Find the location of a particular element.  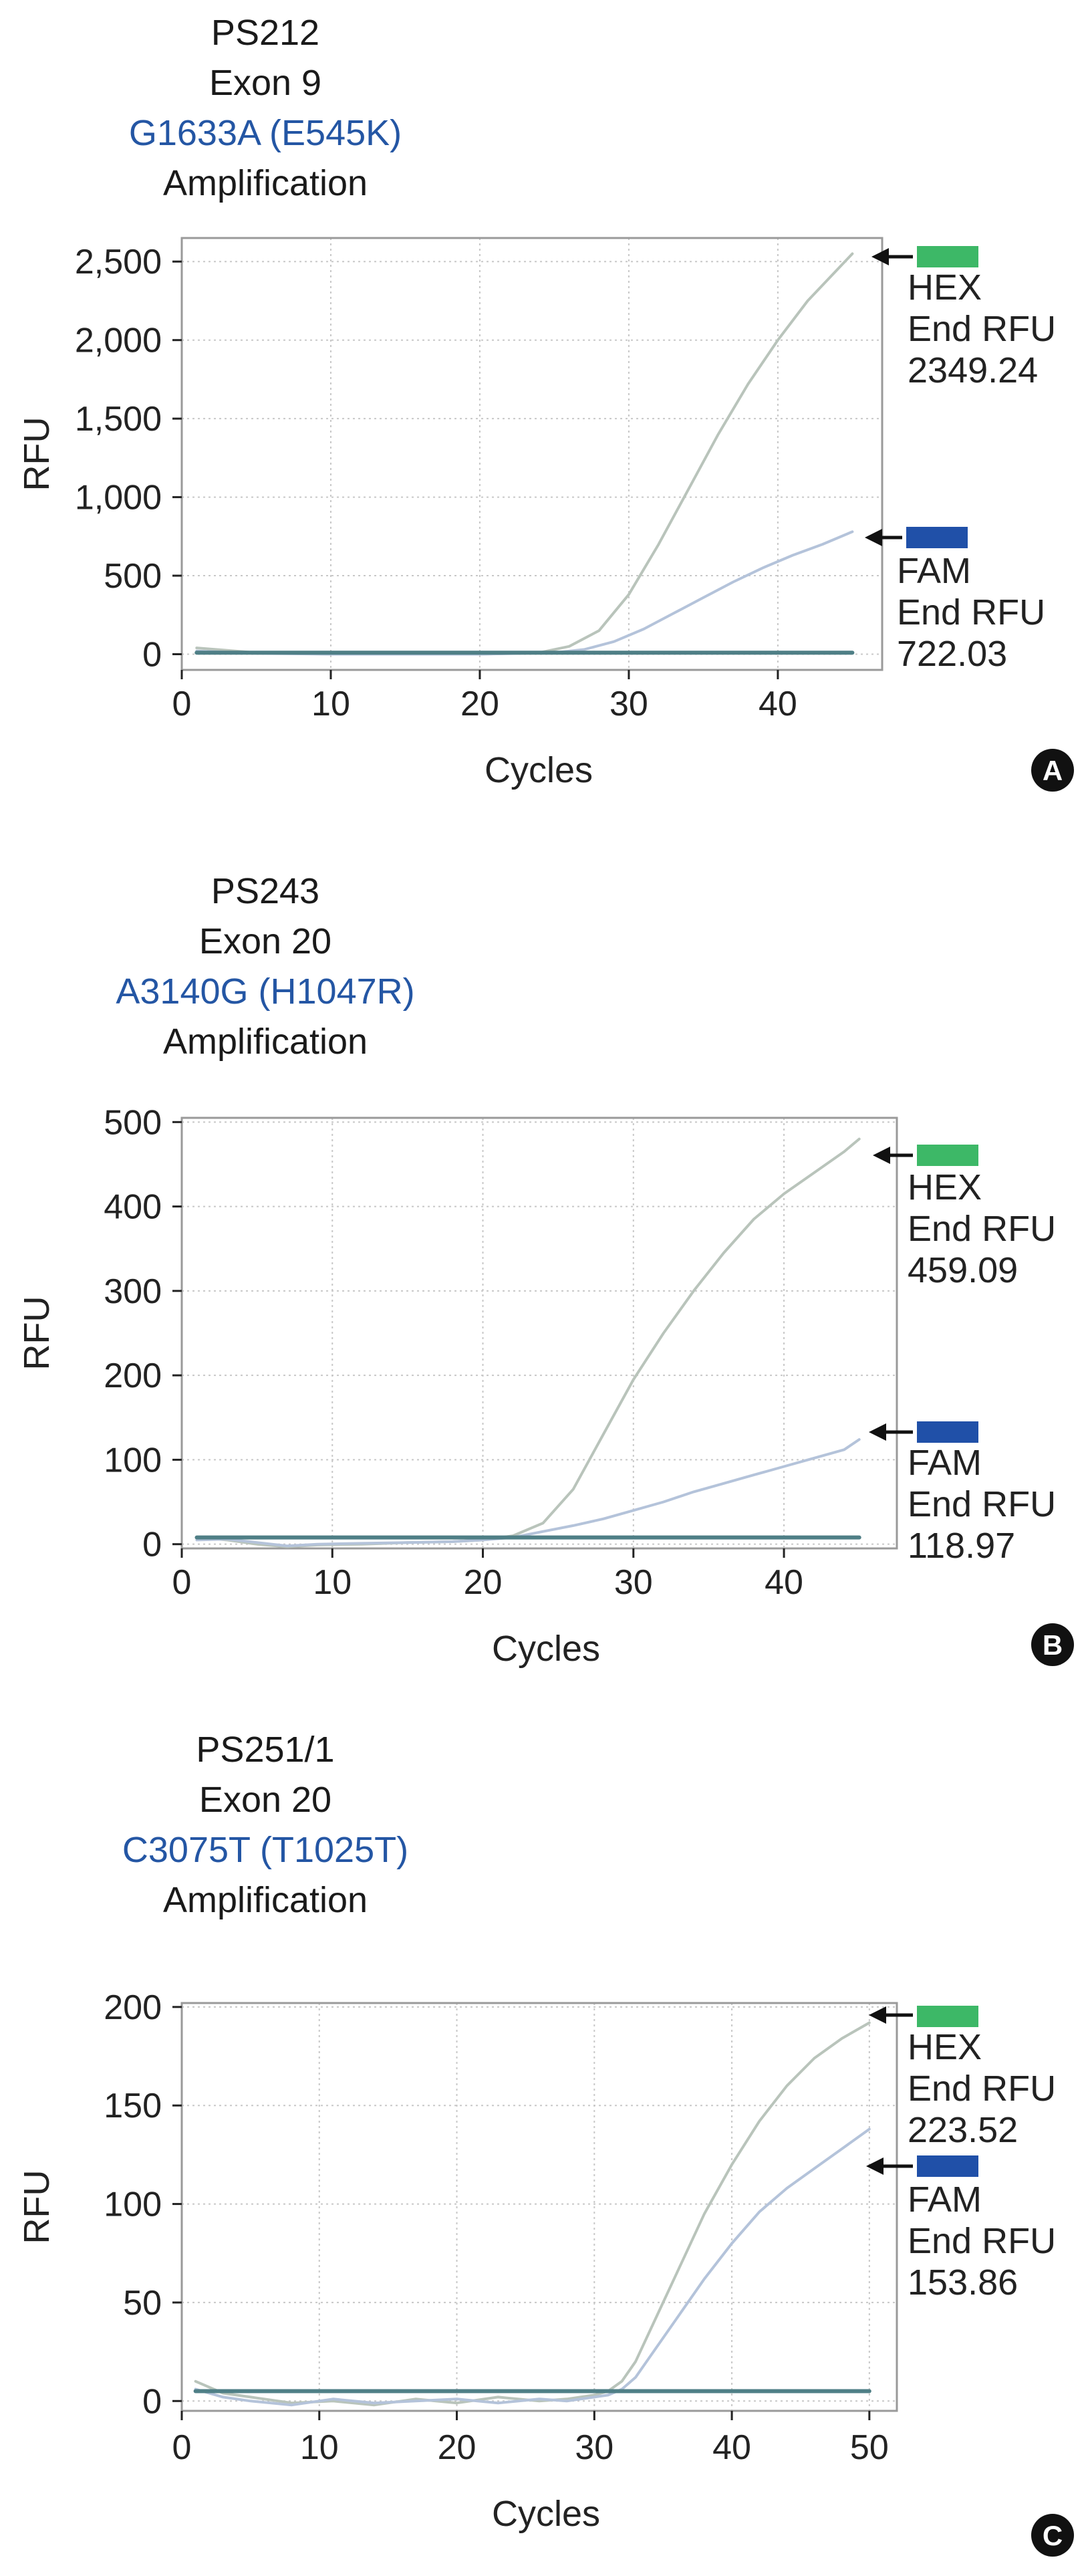

y-tick-label: 1,000 is located at coordinates (118, 498).